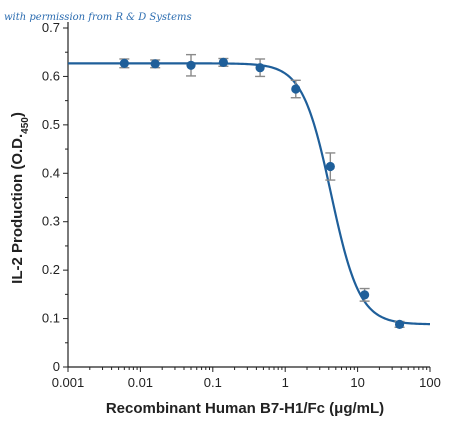  I want to click on y-tick-label: 0.7, so click(51, 27).